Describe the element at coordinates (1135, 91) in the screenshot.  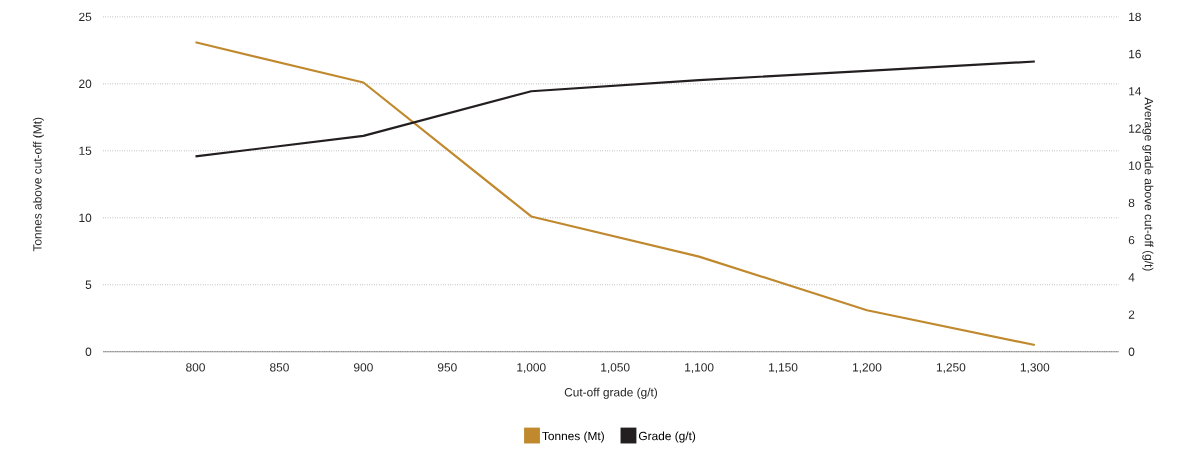
I see `y2-tick-label: 14` at that location.